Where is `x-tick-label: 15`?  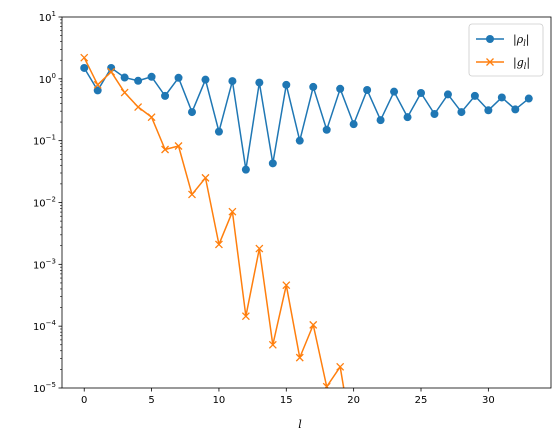
x-tick-label: 15 is located at coordinates (286, 400).